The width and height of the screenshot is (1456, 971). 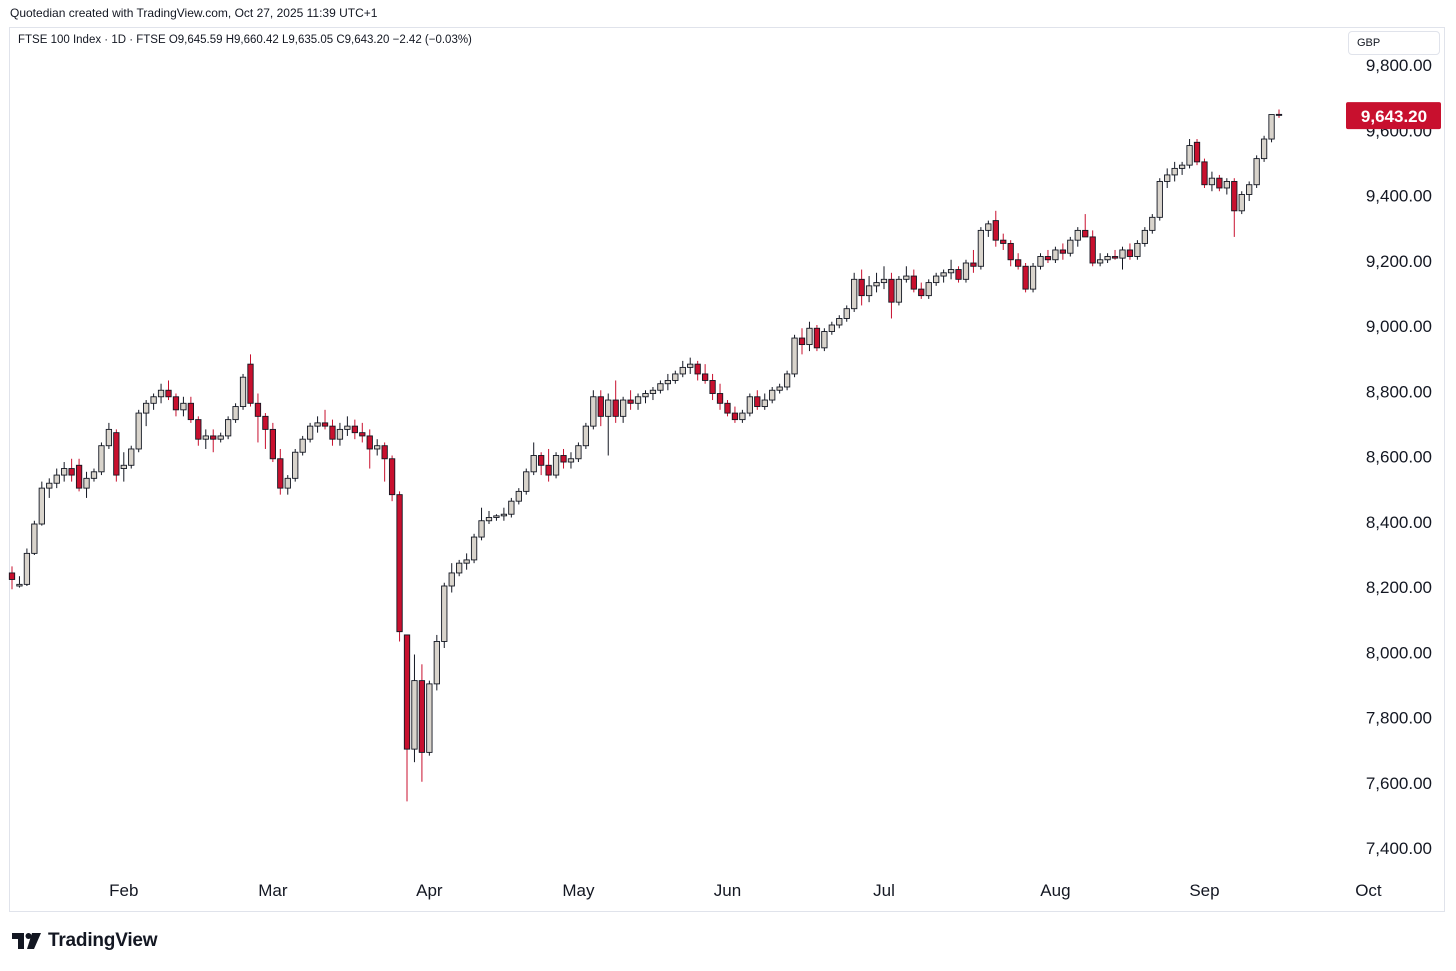 I want to click on currency-selector: GBP, so click(x=1394, y=43).